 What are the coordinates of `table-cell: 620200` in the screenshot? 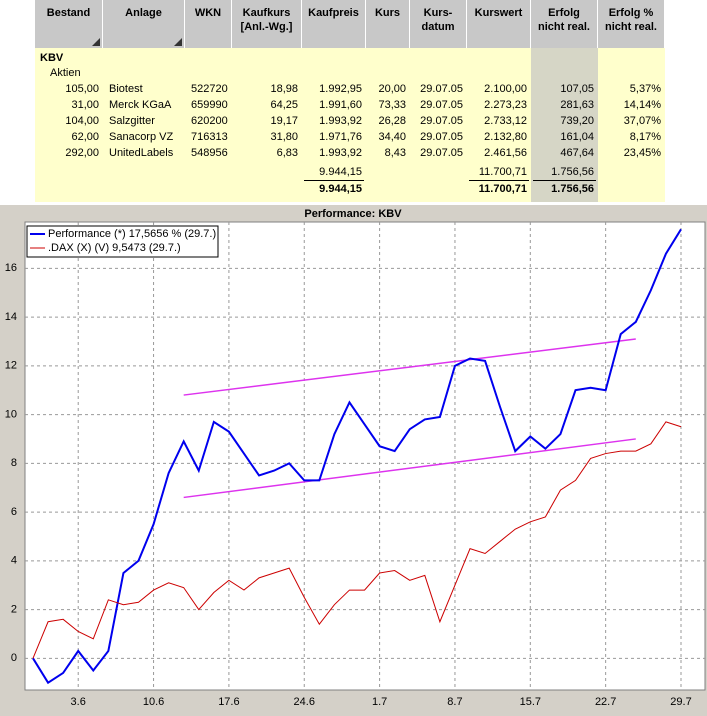 It's located at (209, 121).